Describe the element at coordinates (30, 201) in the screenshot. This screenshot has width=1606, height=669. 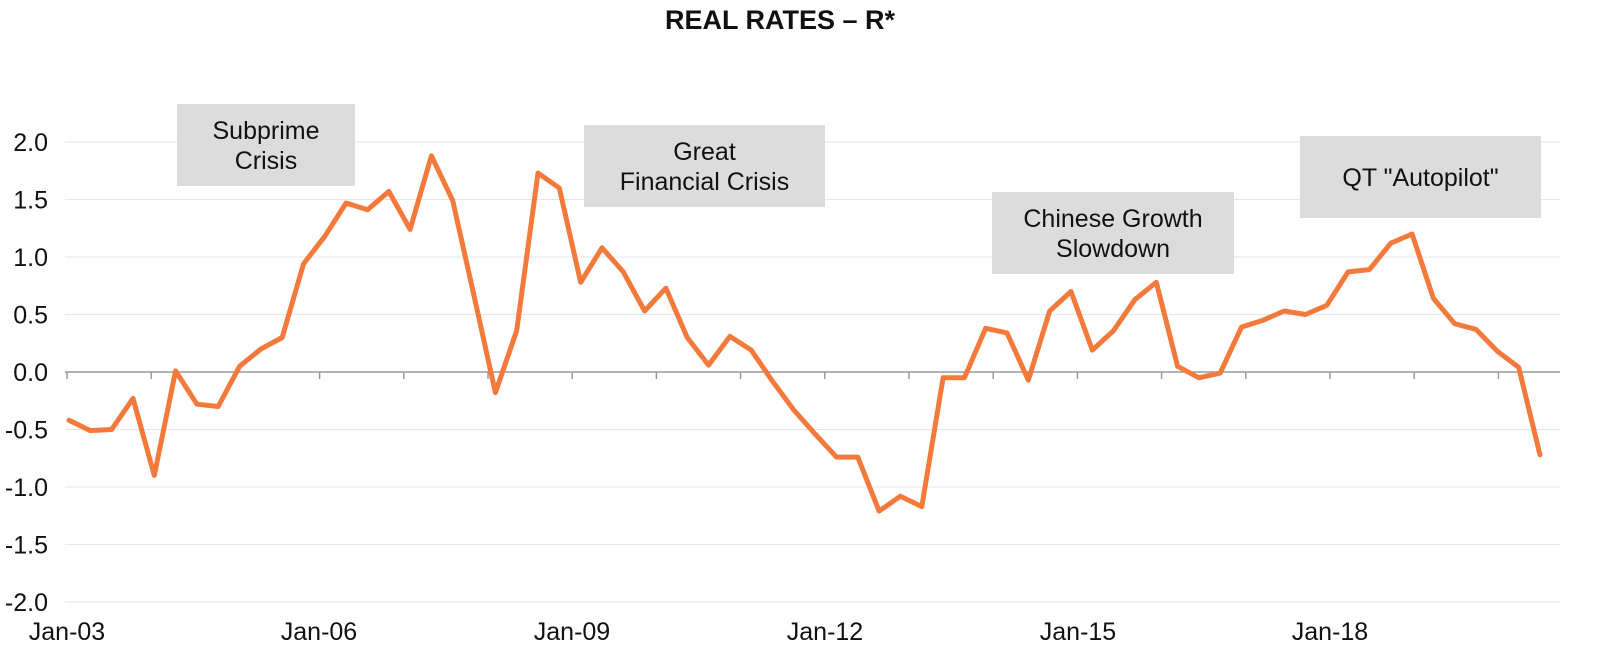
I see `y-tick-label: 1.5` at that location.